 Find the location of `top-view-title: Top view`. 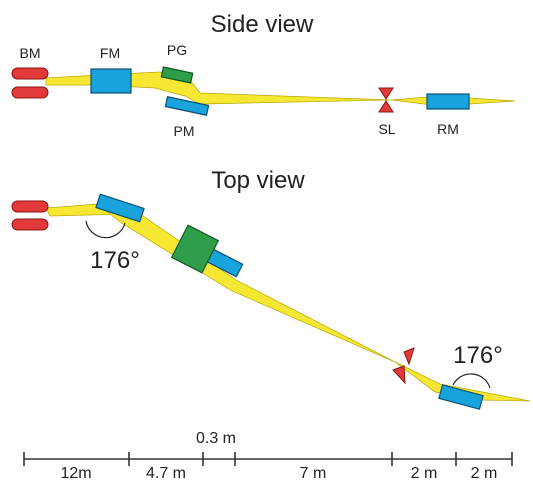

top-view-title: Top view is located at coordinates (258, 180).